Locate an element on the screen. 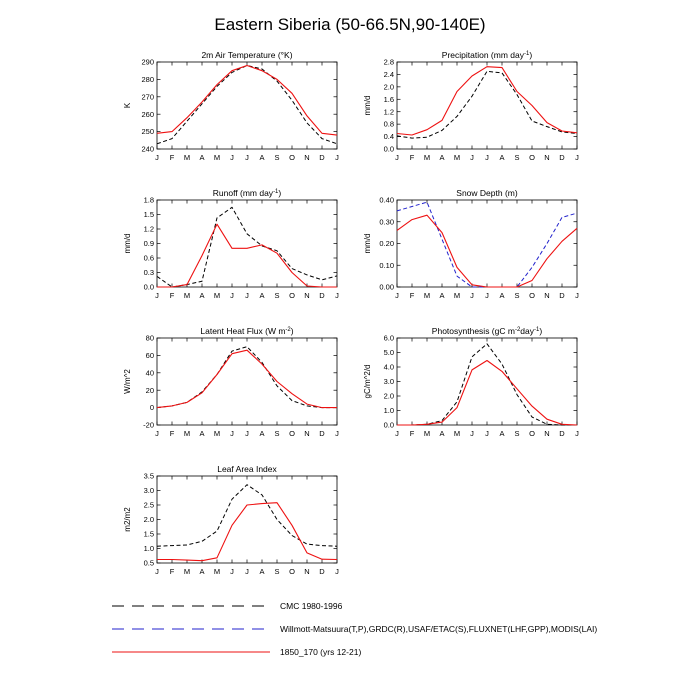 The image size is (700, 700). y-axis-label: W/m^2 is located at coordinates (127, 381).